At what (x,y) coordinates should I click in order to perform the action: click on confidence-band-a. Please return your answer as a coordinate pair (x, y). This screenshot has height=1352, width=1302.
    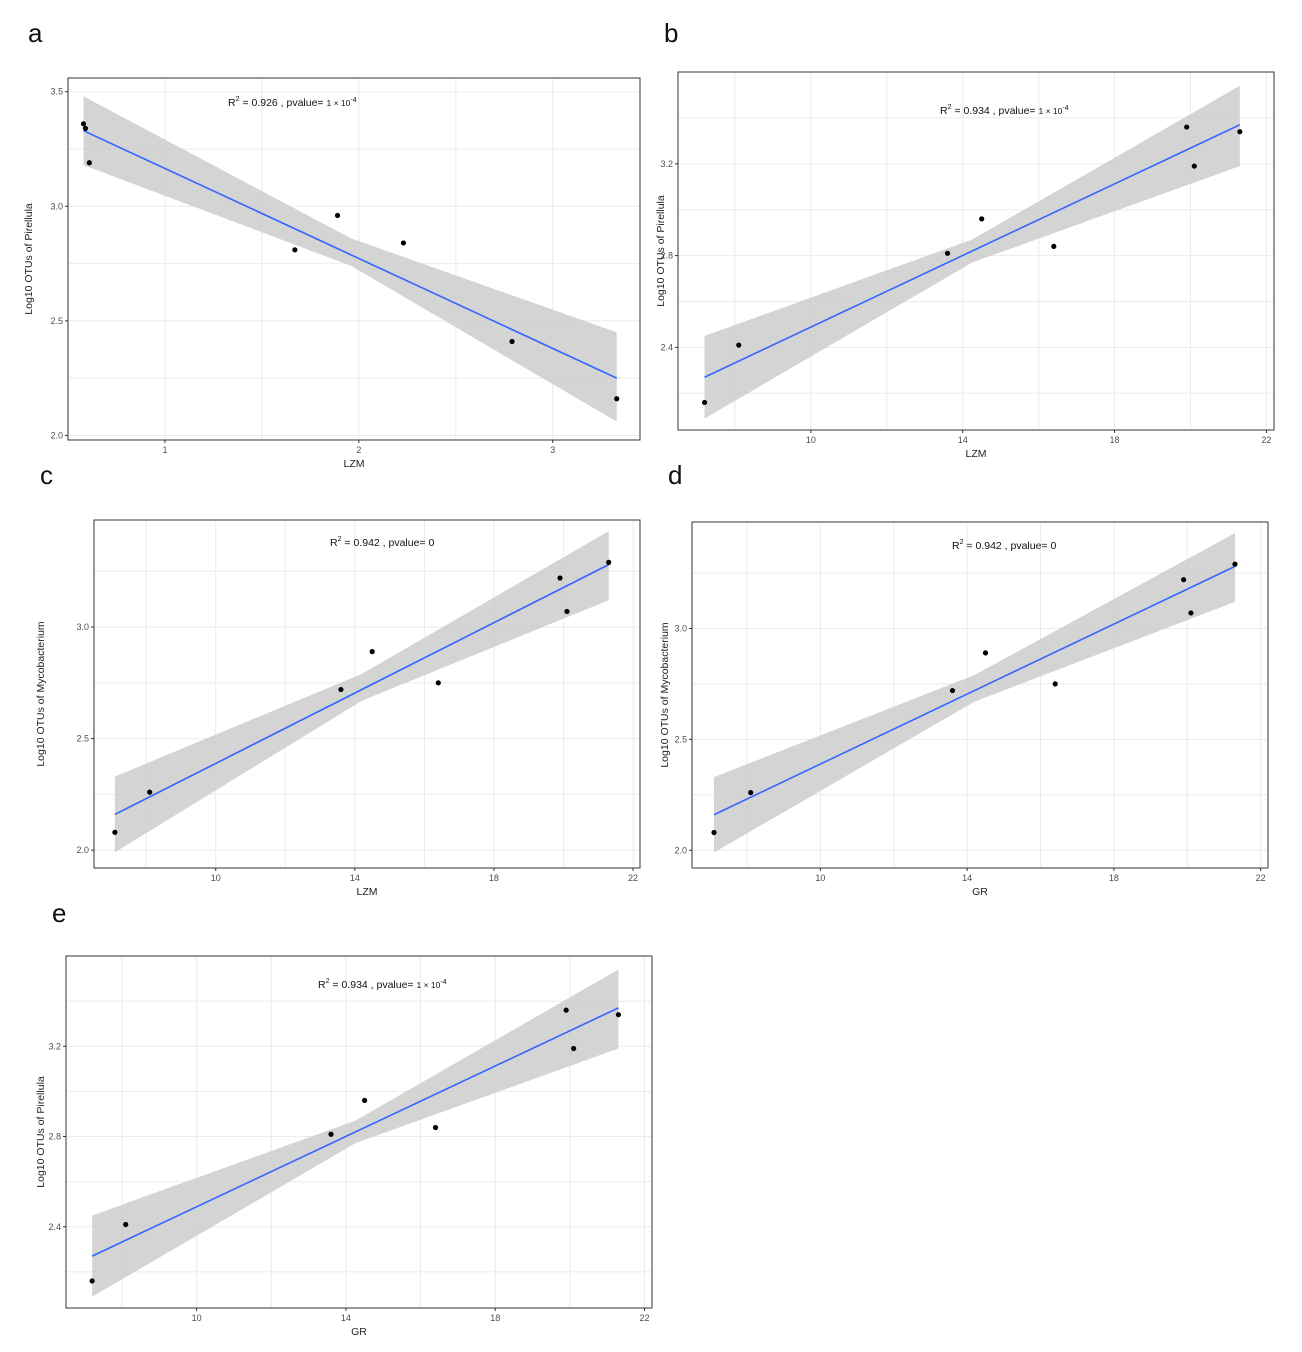
    Looking at the image, I should click on (350, 259).